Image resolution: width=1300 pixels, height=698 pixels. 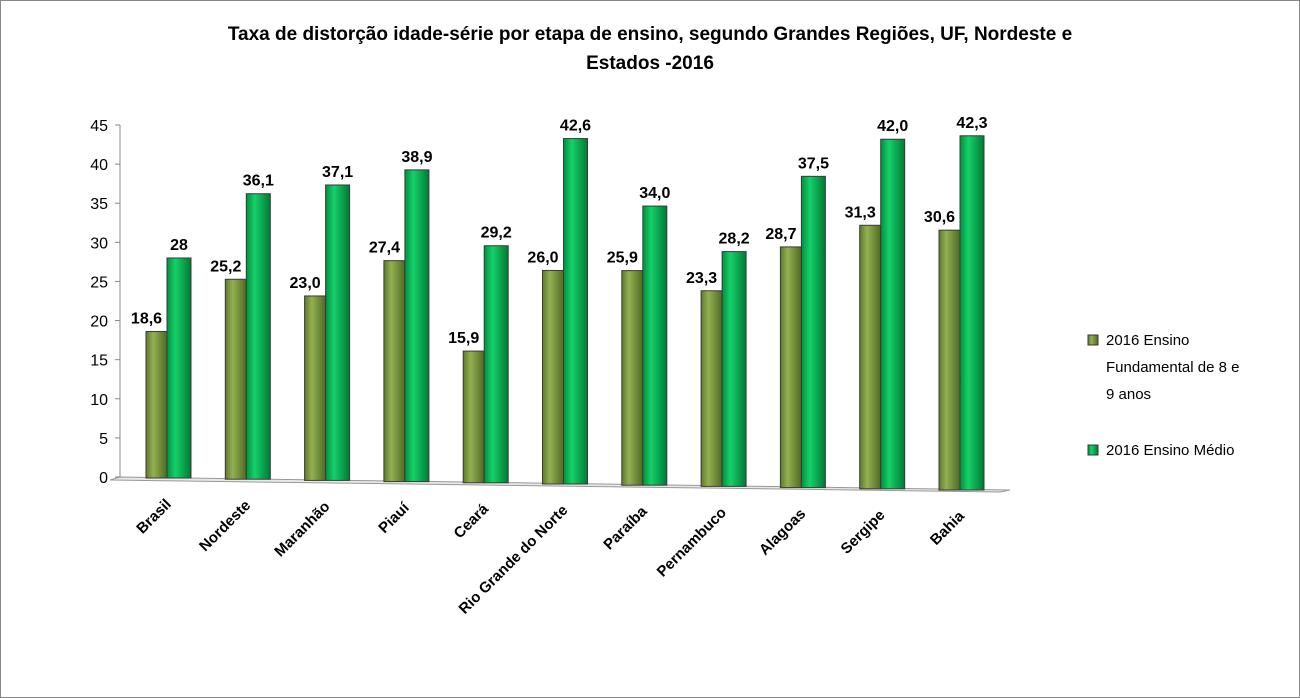 I want to click on data-label: 34,0, so click(x=654, y=193).